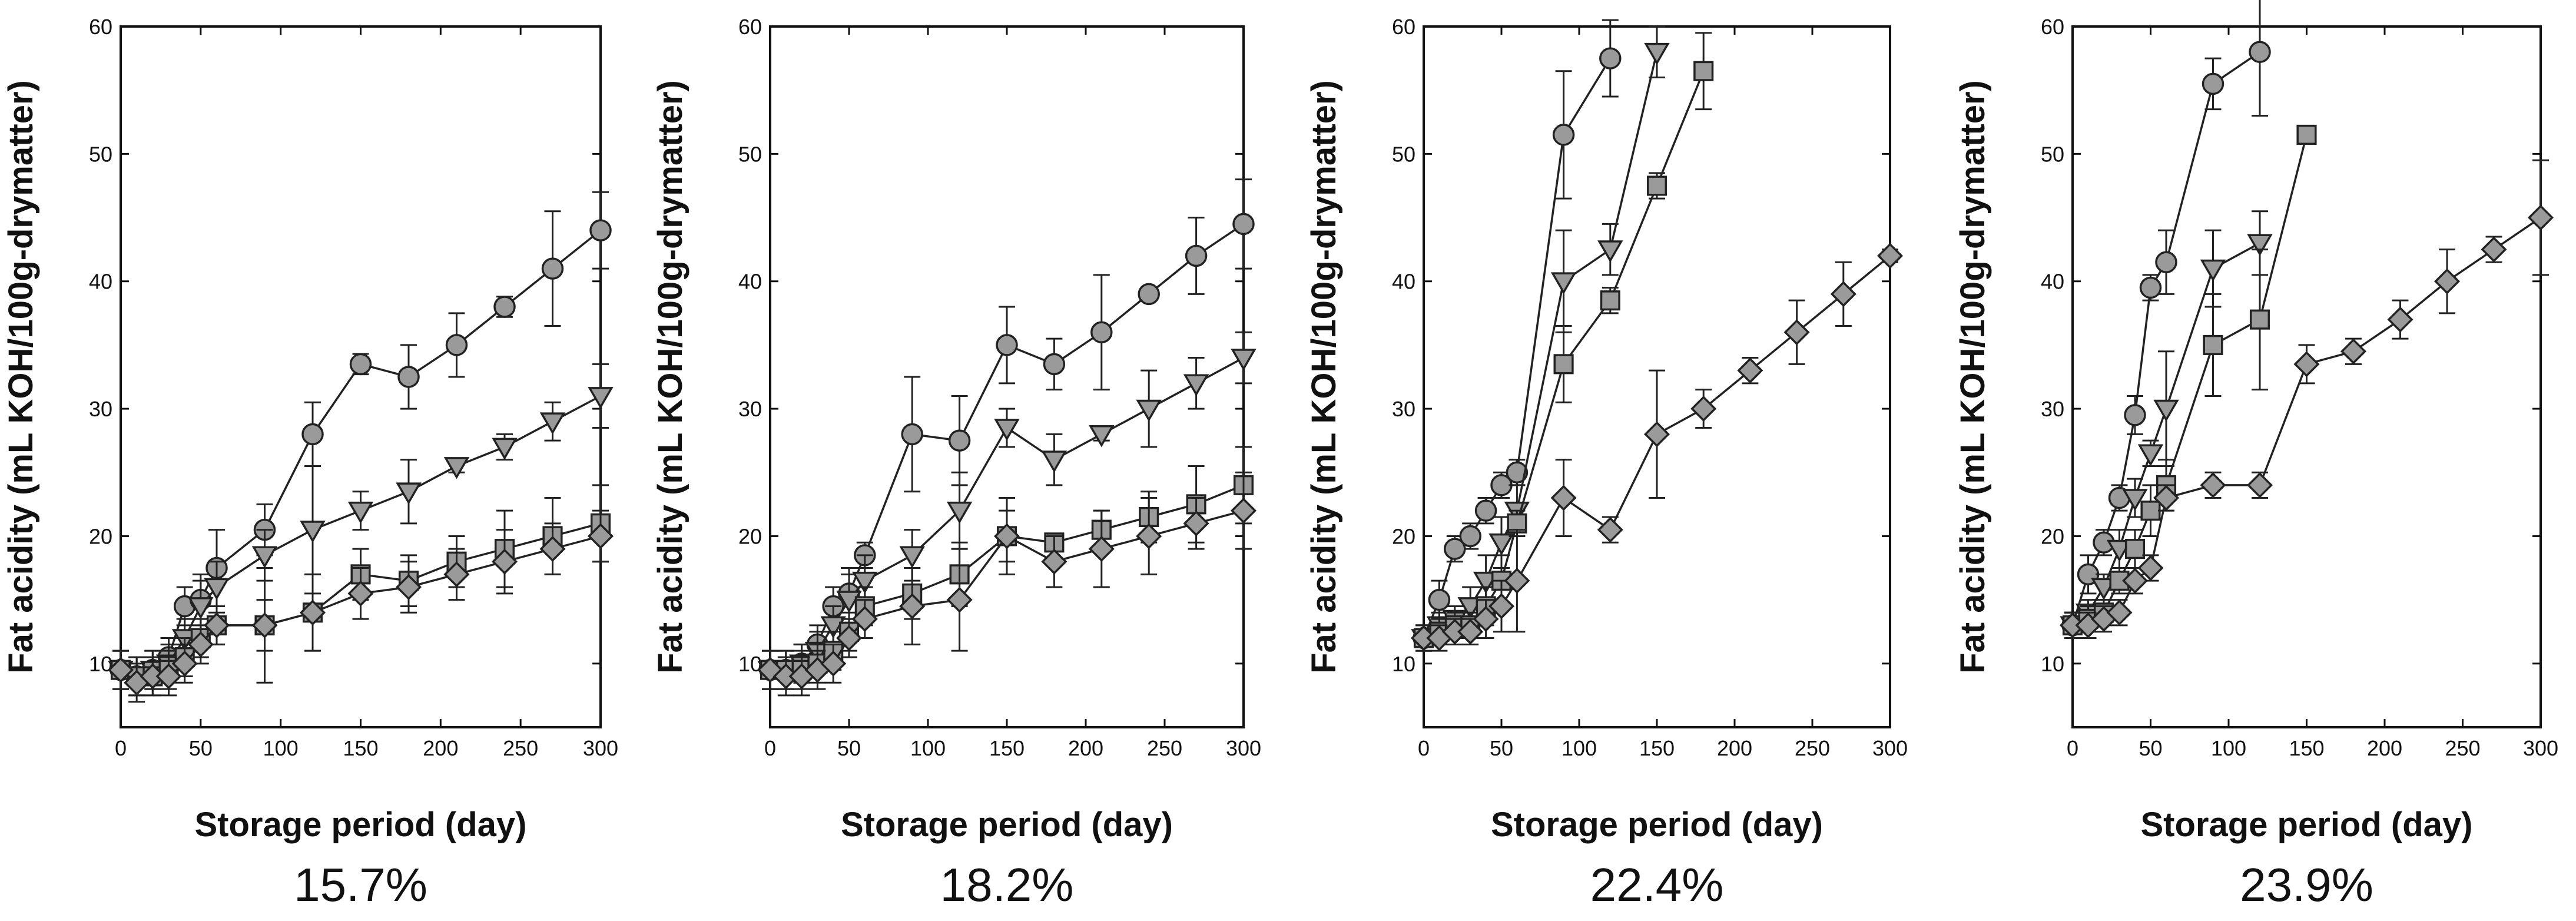 The width and height of the screenshot is (2576, 921). Describe the element at coordinates (101, 536) in the screenshot. I see `y-tick-label: 20` at that location.